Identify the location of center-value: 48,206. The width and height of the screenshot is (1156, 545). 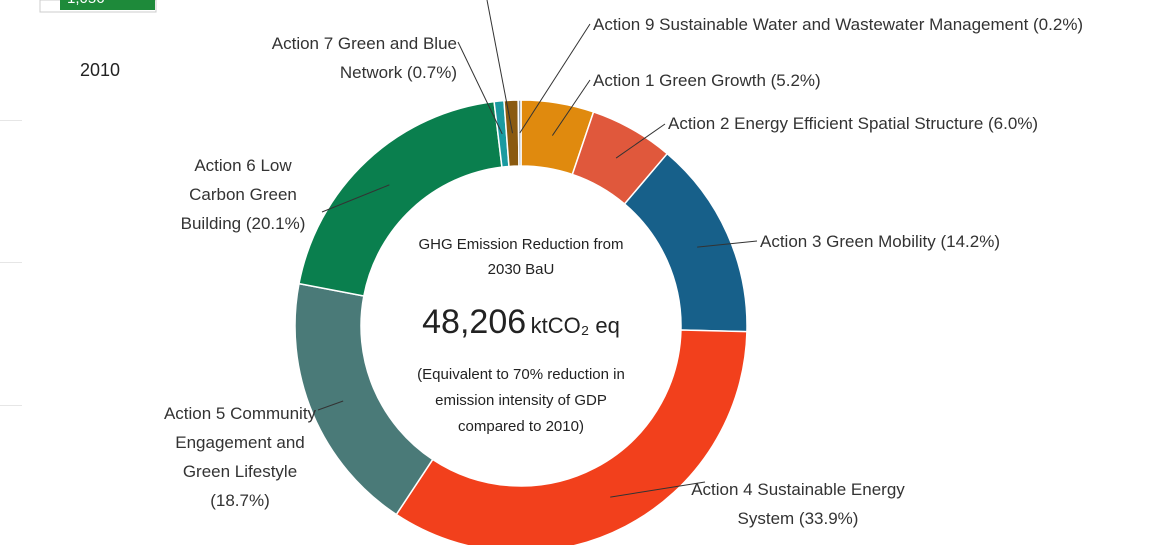
(474, 322).